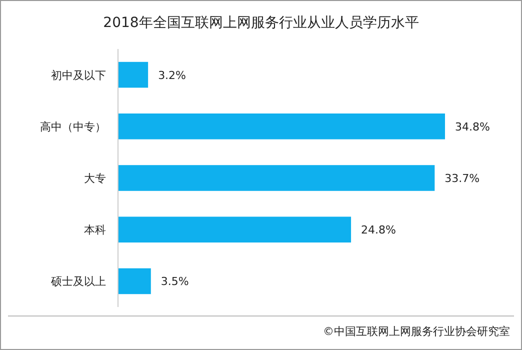 This screenshot has width=522, height=350. I want to click on data-label: 24.8%, so click(378, 230).